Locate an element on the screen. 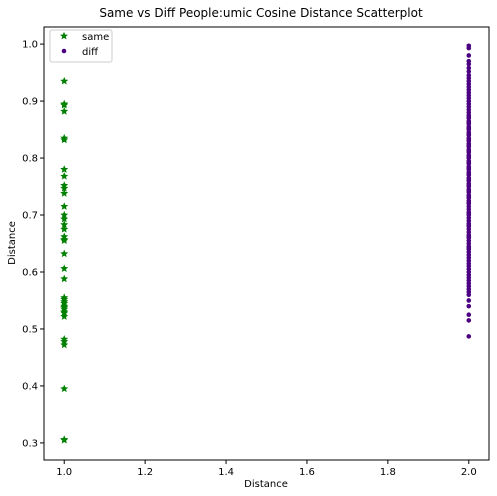 The height and width of the screenshot is (496, 497). y-tick-label: 0.9 is located at coordinates (30, 102).